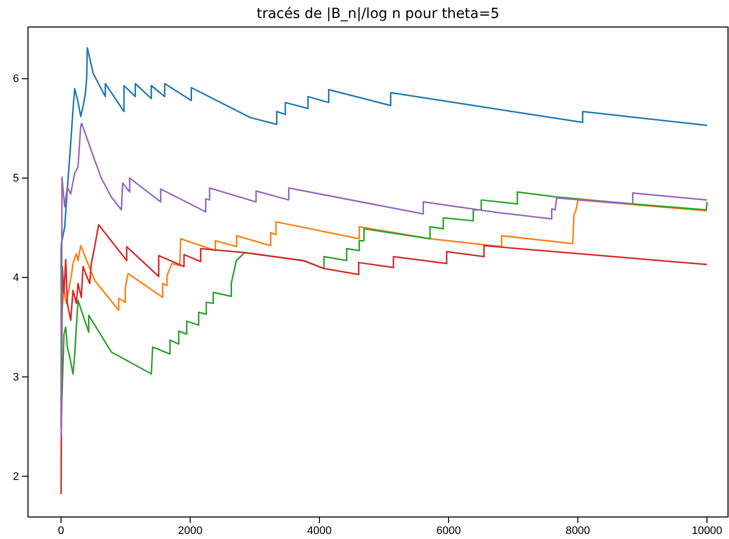 This screenshot has width=729, height=539. I want to click on y-tick-label: 6, so click(15, 79).